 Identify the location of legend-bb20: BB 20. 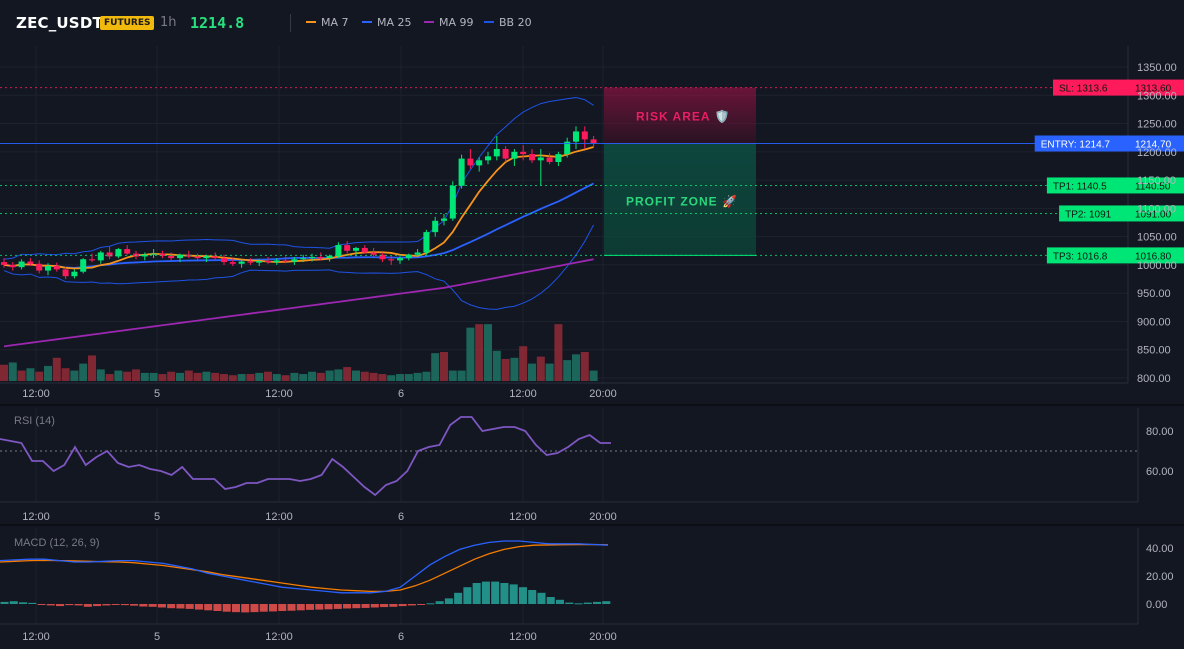
(508, 22).